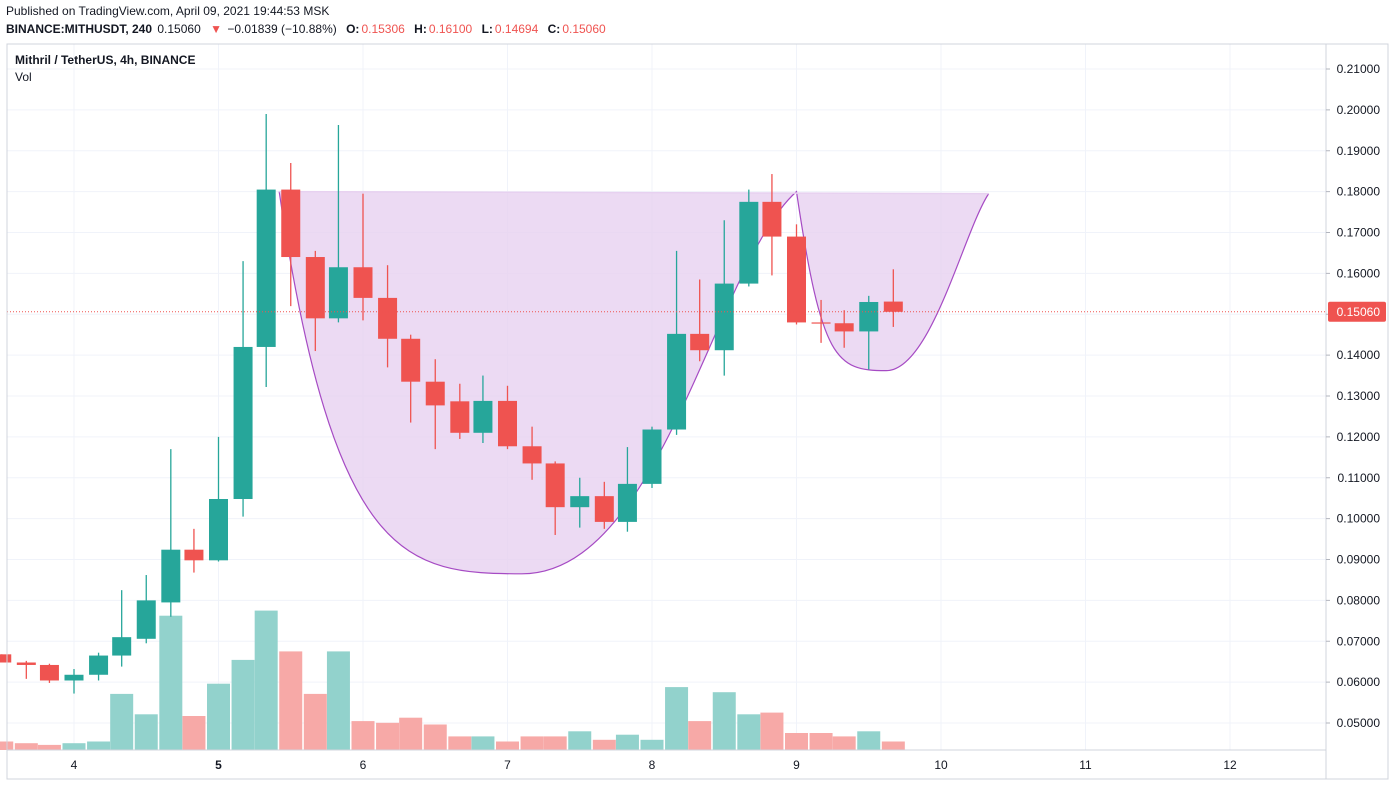 The width and height of the screenshot is (1396, 785). What do you see at coordinates (634, 192) in the screenshot?
I see `pattern-rim` at bounding box center [634, 192].